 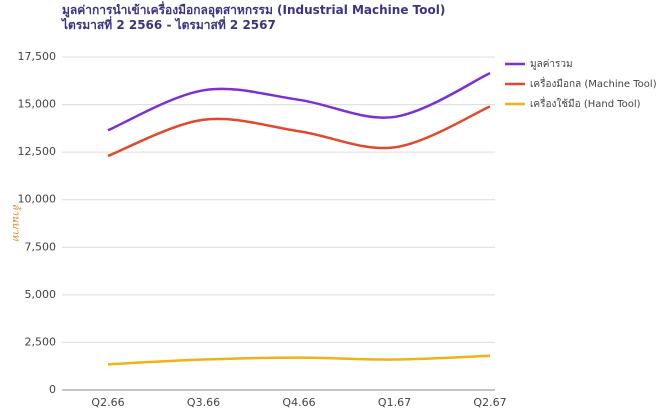 I want to click on y-tick-label: 15,000, so click(x=37, y=104).